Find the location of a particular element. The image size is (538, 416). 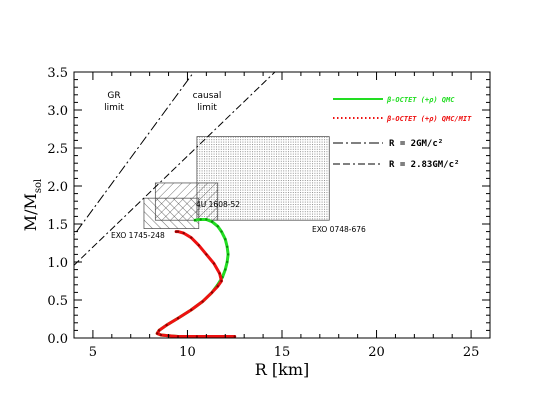

data-series is located at coordinates (196, 277).